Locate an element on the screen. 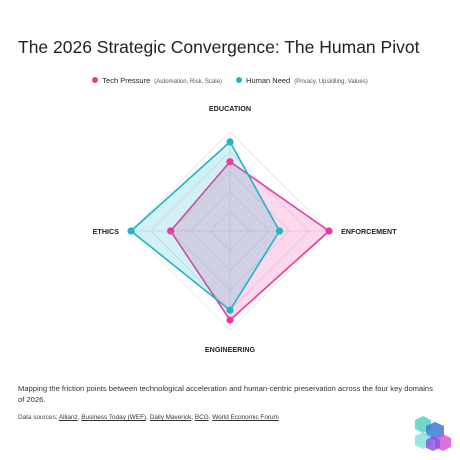  legend-swatch-human-need is located at coordinates (239, 80).